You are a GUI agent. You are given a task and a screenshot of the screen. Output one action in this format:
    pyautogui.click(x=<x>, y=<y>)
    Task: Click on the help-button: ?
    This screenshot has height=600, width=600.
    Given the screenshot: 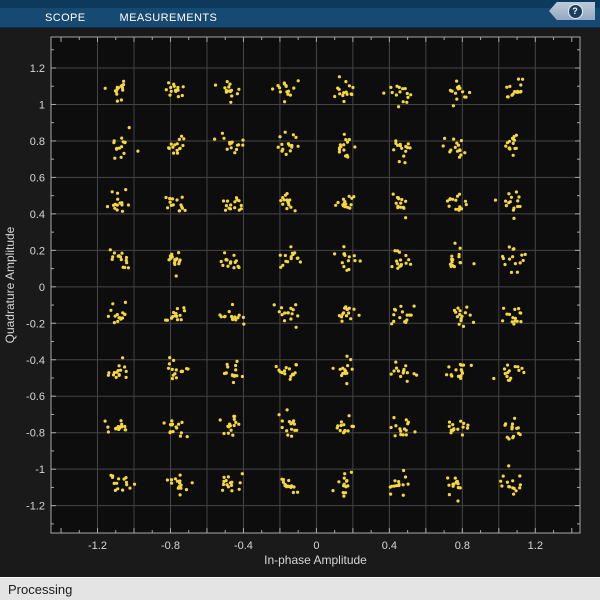 What is the action you would take?
    pyautogui.click(x=572, y=11)
    